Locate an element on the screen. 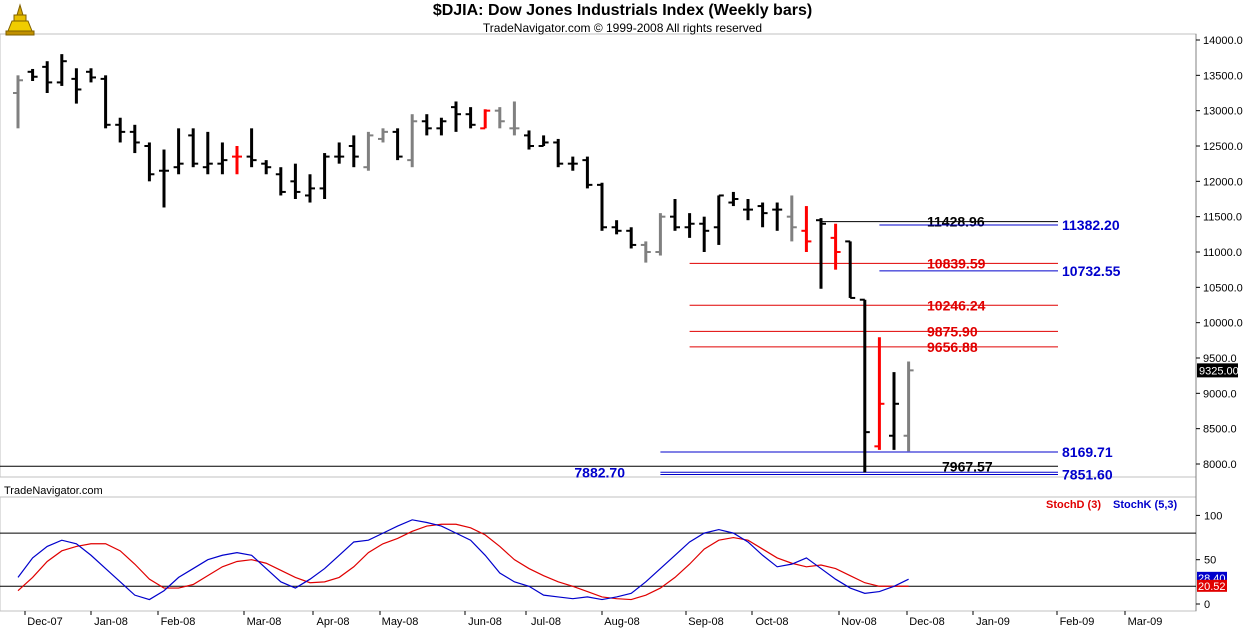 The width and height of the screenshot is (1245, 631). y-tick-label: 10000.0 is located at coordinates (1223, 324).